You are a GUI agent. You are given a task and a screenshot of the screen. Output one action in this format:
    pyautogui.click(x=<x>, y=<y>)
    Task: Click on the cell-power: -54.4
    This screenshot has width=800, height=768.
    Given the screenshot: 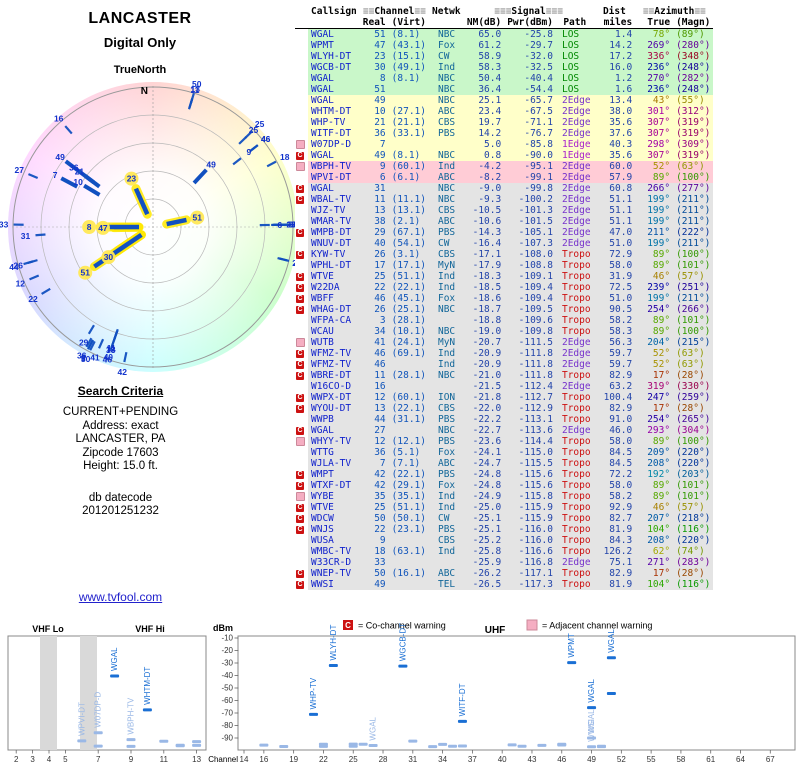 What is the action you would take?
    pyautogui.click(x=530, y=89)
    